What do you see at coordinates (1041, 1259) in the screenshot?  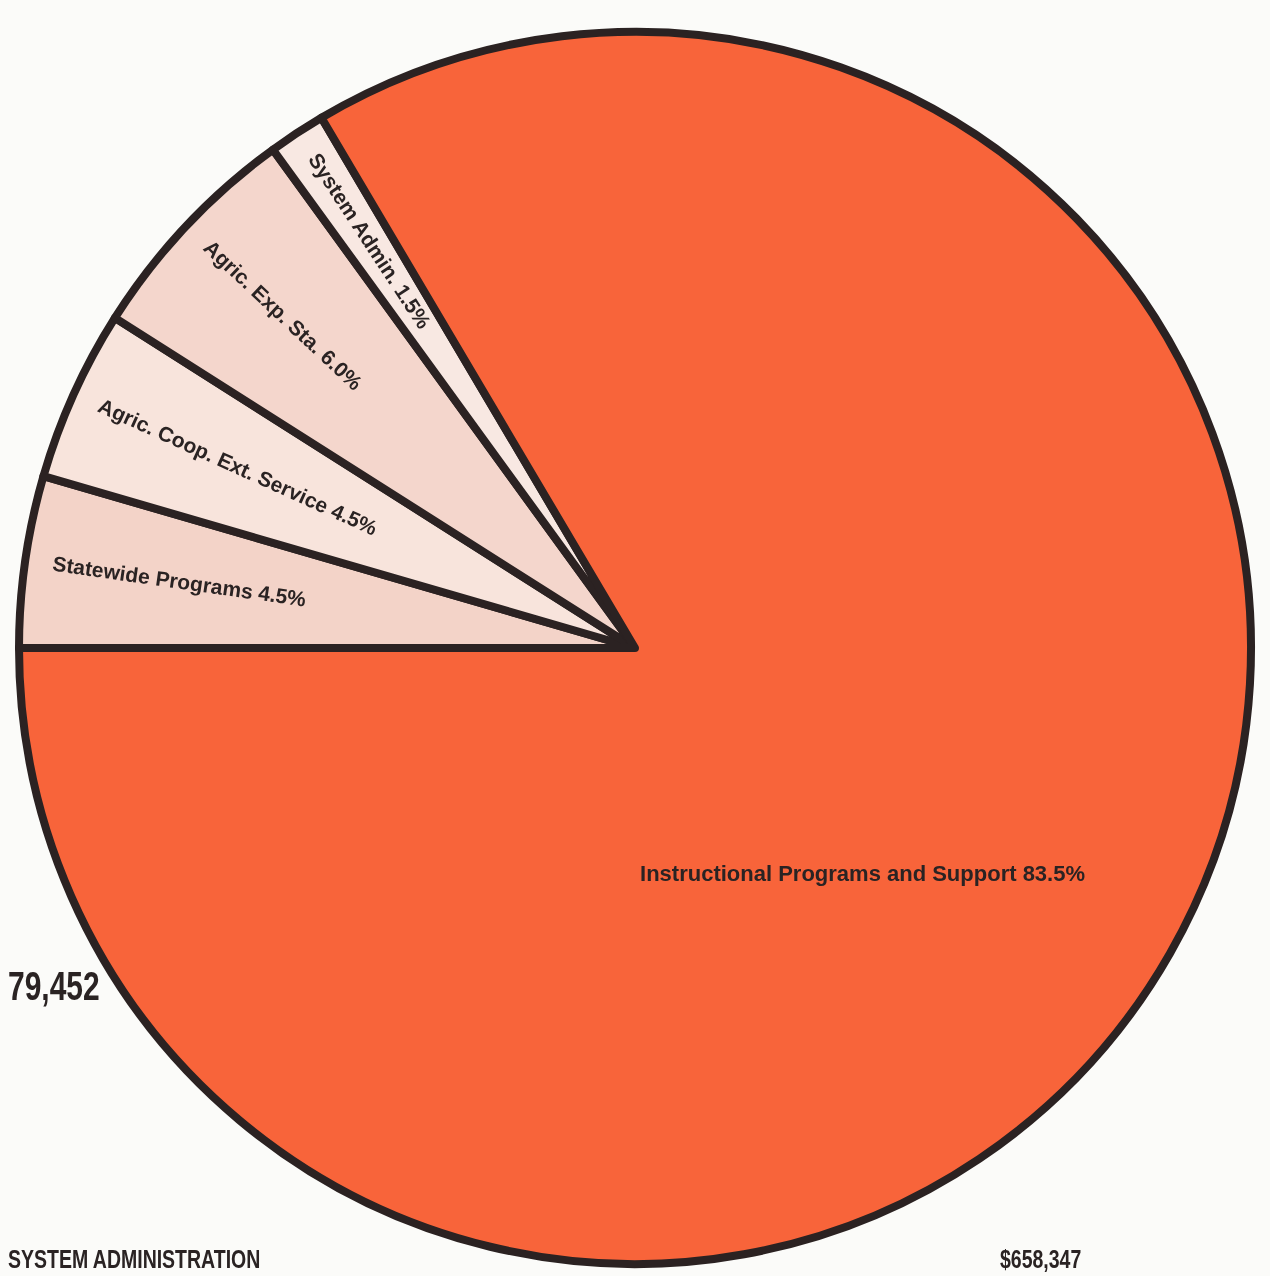 I see `text: $658,347` at bounding box center [1041, 1259].